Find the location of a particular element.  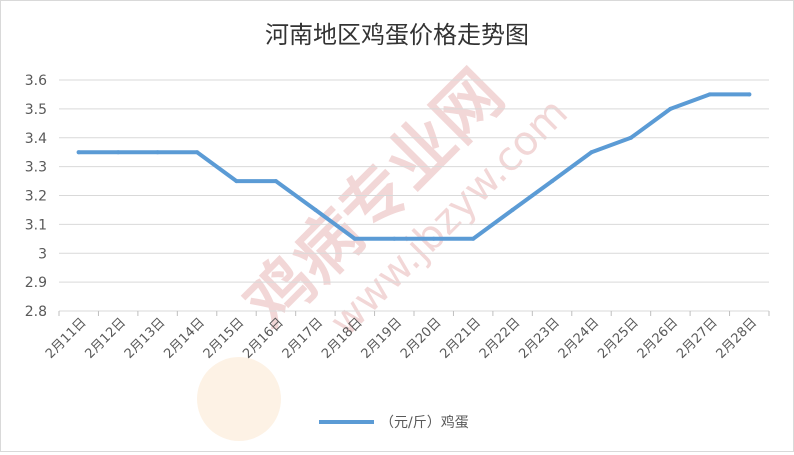

x-tick-label: 2月25日 is located at coordinates (618, 338).